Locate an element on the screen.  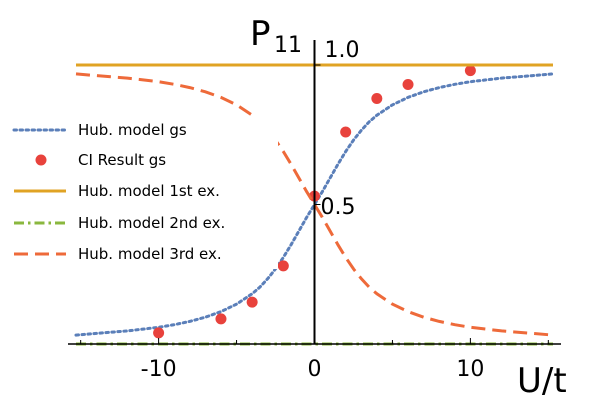
y-tick-label: 1.0 is located at coordinates (342, 50).